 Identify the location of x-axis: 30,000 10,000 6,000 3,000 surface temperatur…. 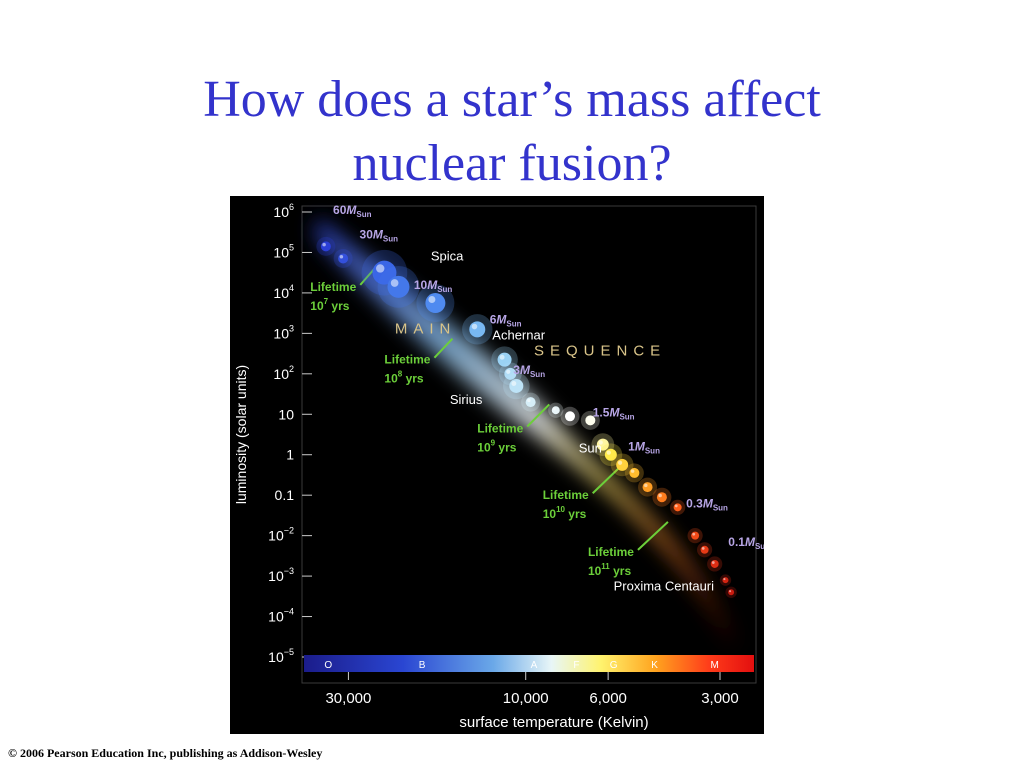
(532, 701).